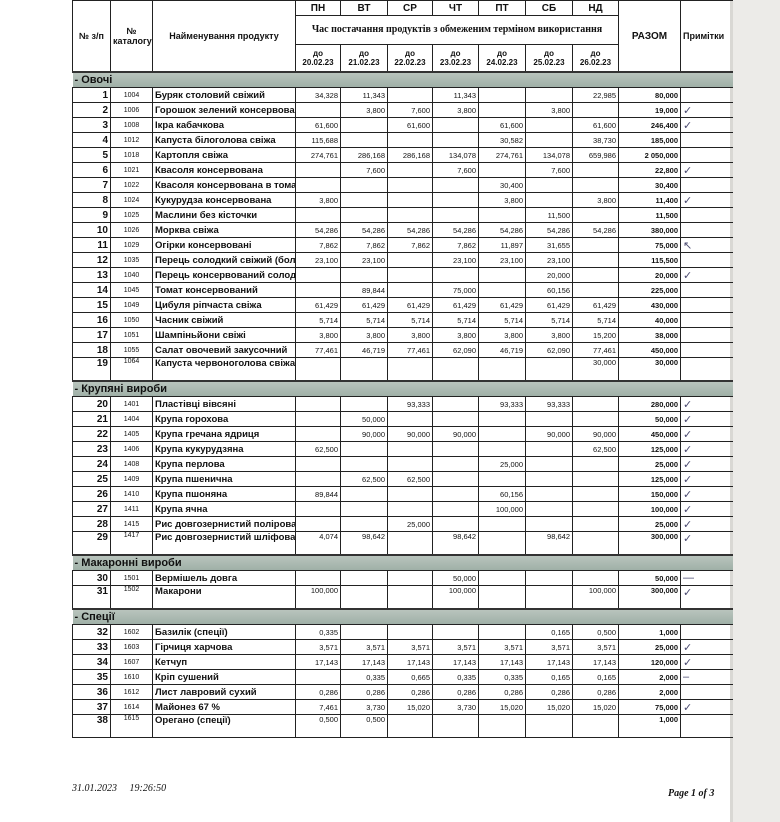 Image resolution: width=780 pixels, height=822 pixels. I want to click on day-quantity: 5,714, so click(455, 320).